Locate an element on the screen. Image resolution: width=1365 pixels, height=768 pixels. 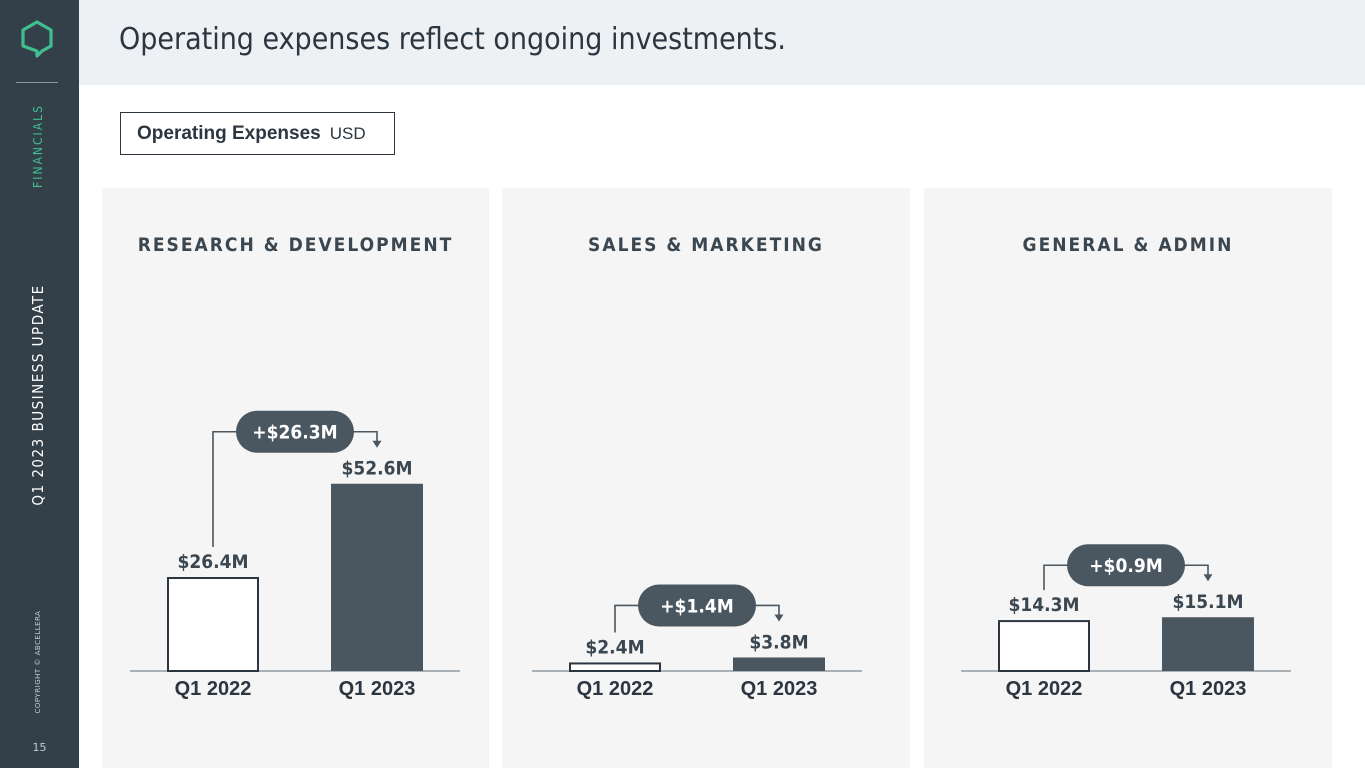
change-label: +$0.9M is located at coordinates (1126, 566).